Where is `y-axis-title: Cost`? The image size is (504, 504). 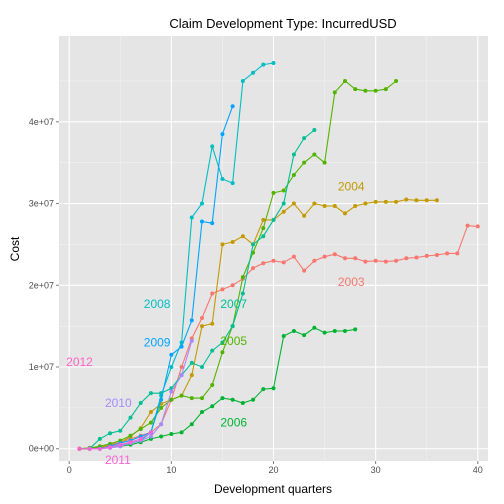 y-axis-title: Cost is located at coordinates (15, 248).